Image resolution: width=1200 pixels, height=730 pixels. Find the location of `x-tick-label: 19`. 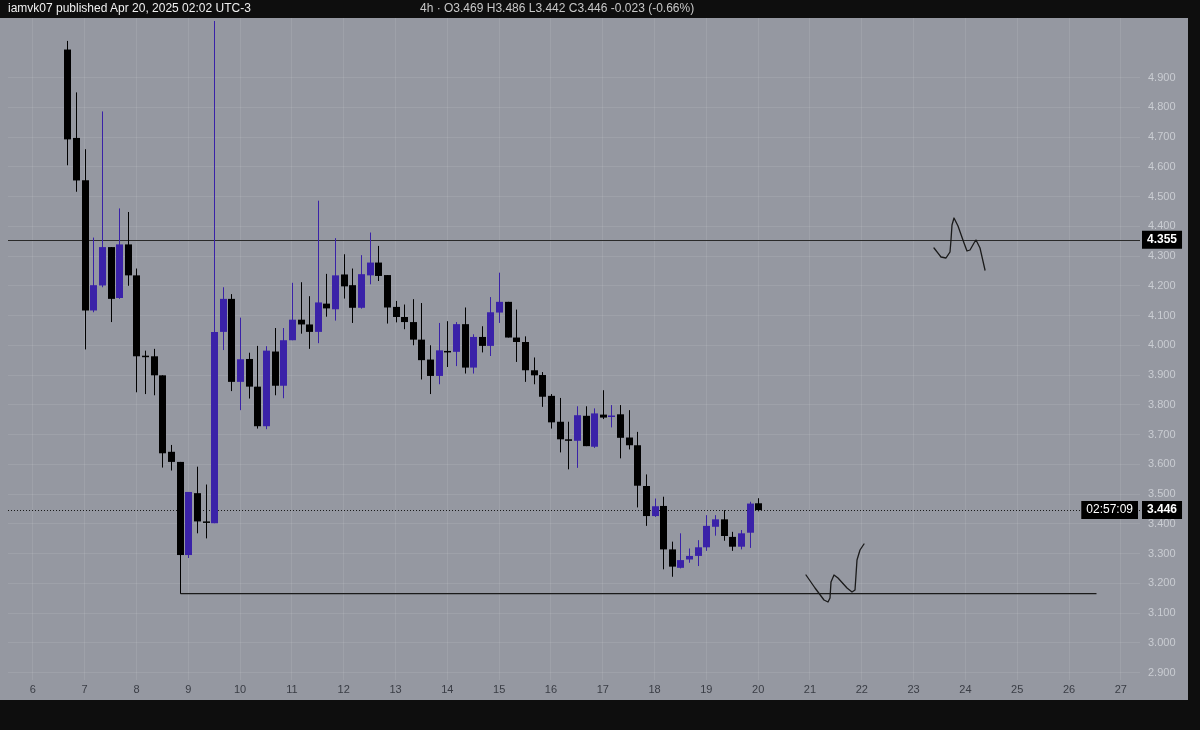

x-tick-label: 19 is located at coordinates (706, 688).